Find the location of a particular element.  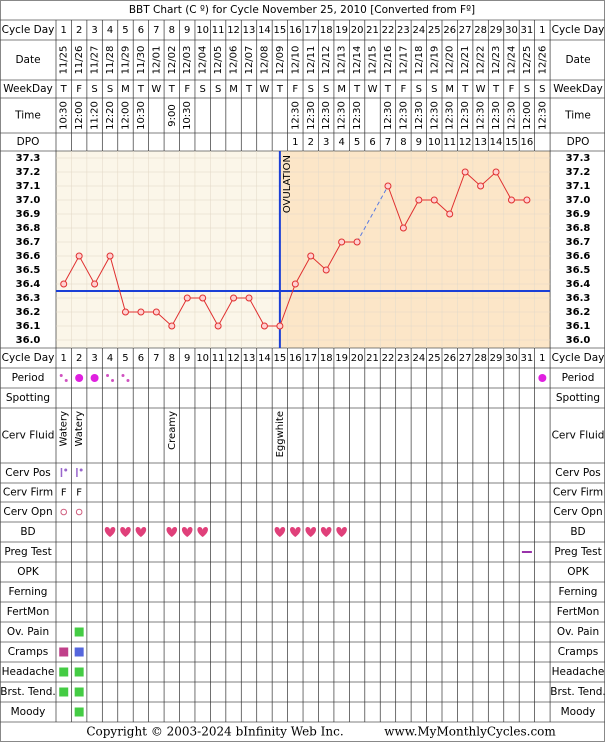

cycle-day-cell: 20 is located at coordinates (357, 358).